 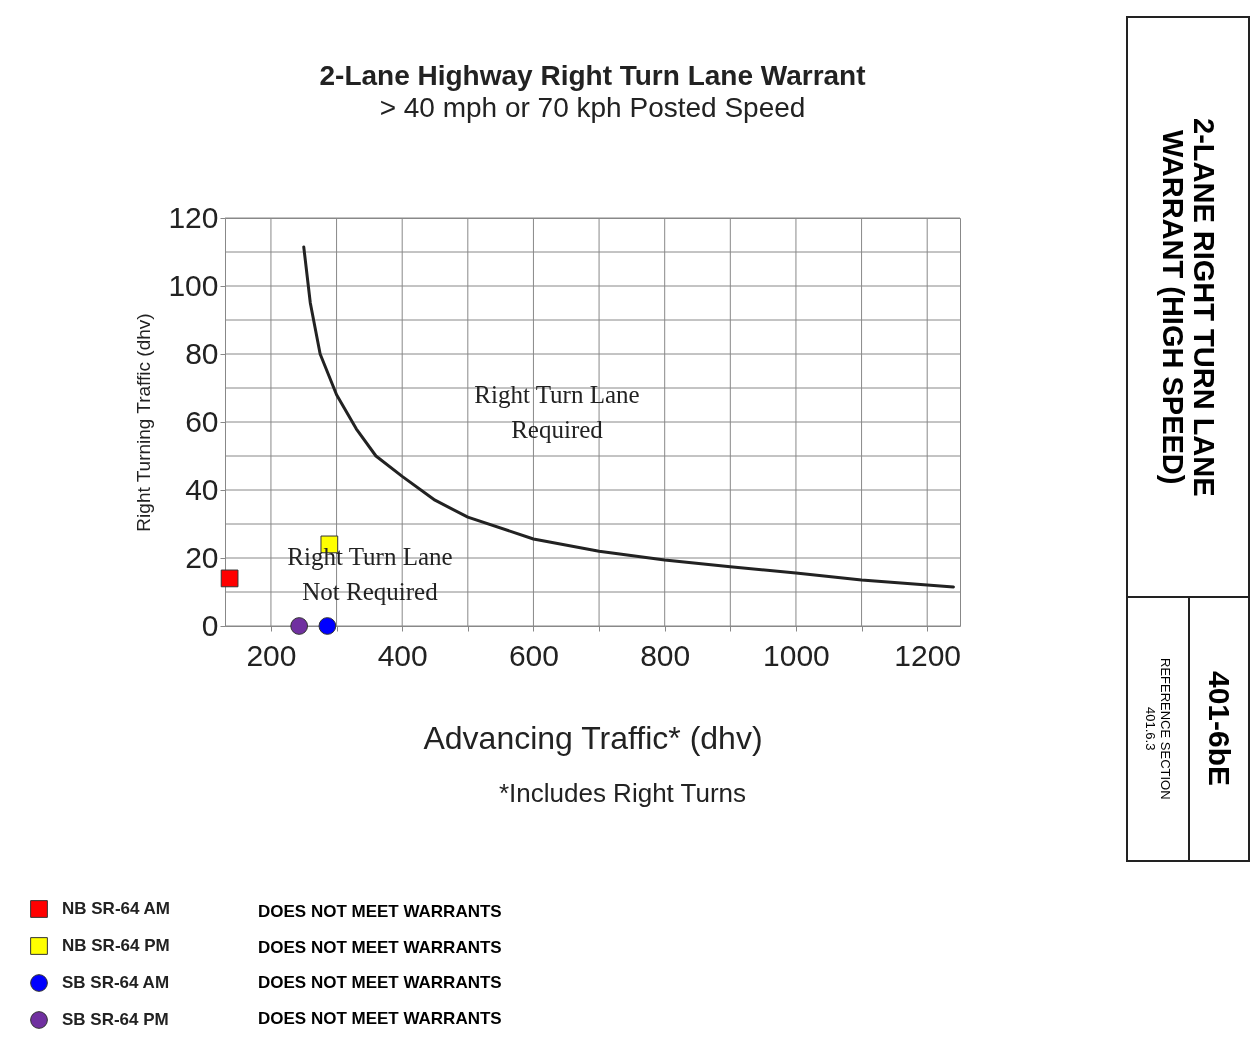 What do you see at coordinates (193, 285) in the screenshot?
I see `y-tick-label: 100` at bounding box center [193, 285].